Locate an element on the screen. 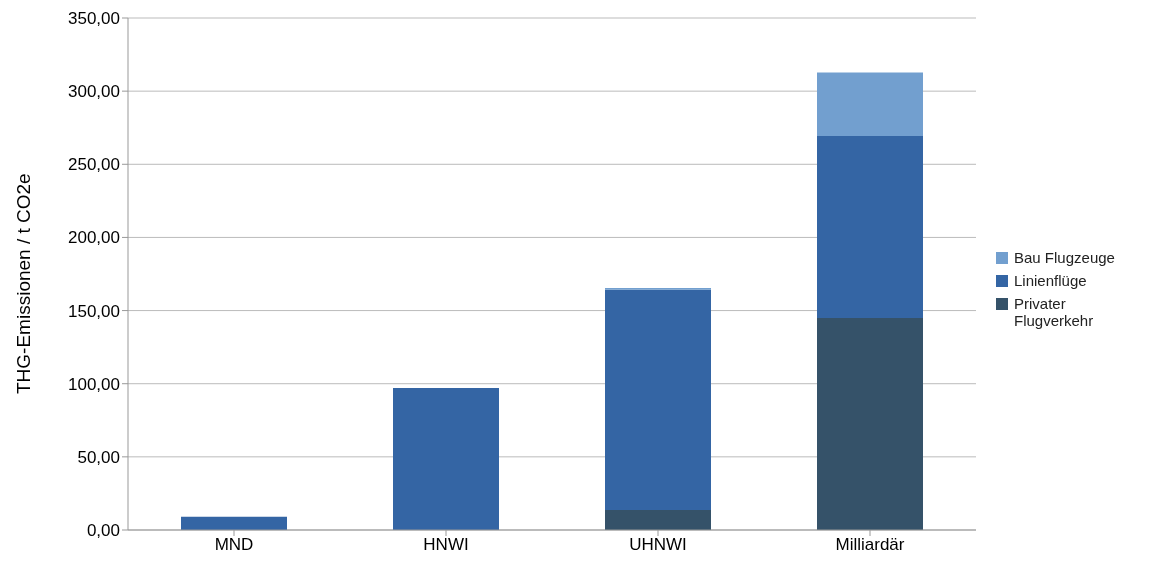 The image size is (1164, 583). y-tick-label: 0,00 is located at coordinates (103, 531).